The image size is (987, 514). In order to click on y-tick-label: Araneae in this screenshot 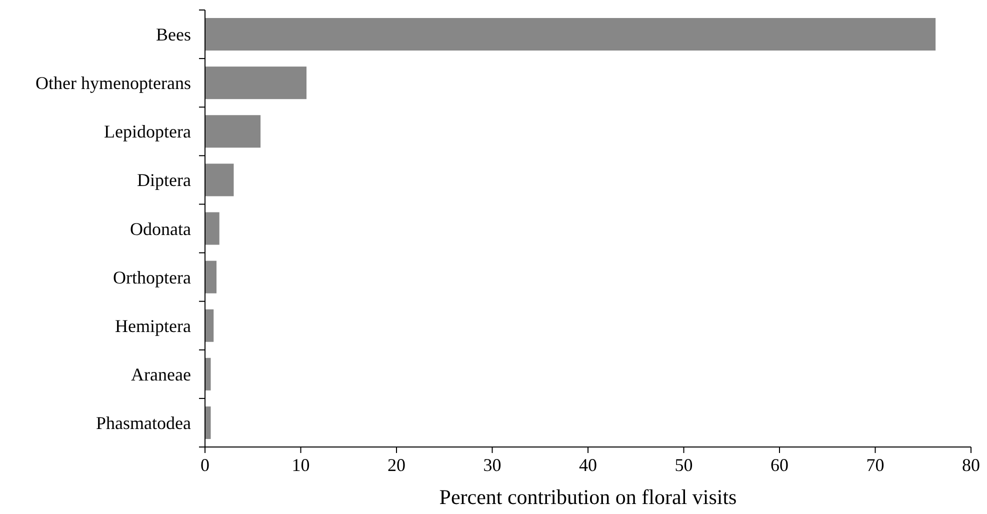, I will do `click(161, 374)`.